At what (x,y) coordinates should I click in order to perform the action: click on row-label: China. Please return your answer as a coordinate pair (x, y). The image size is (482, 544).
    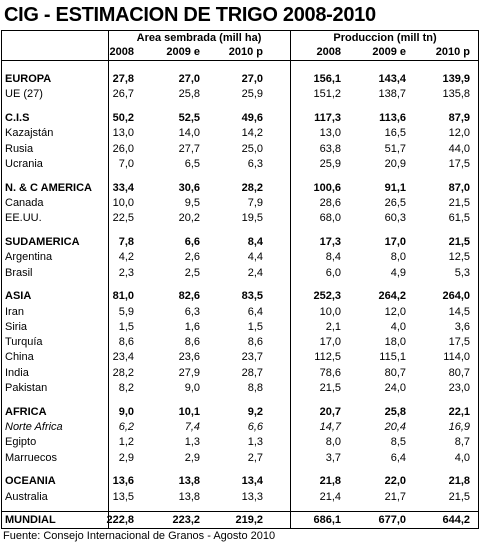
    Looking at the image, I should click on (19, 357).